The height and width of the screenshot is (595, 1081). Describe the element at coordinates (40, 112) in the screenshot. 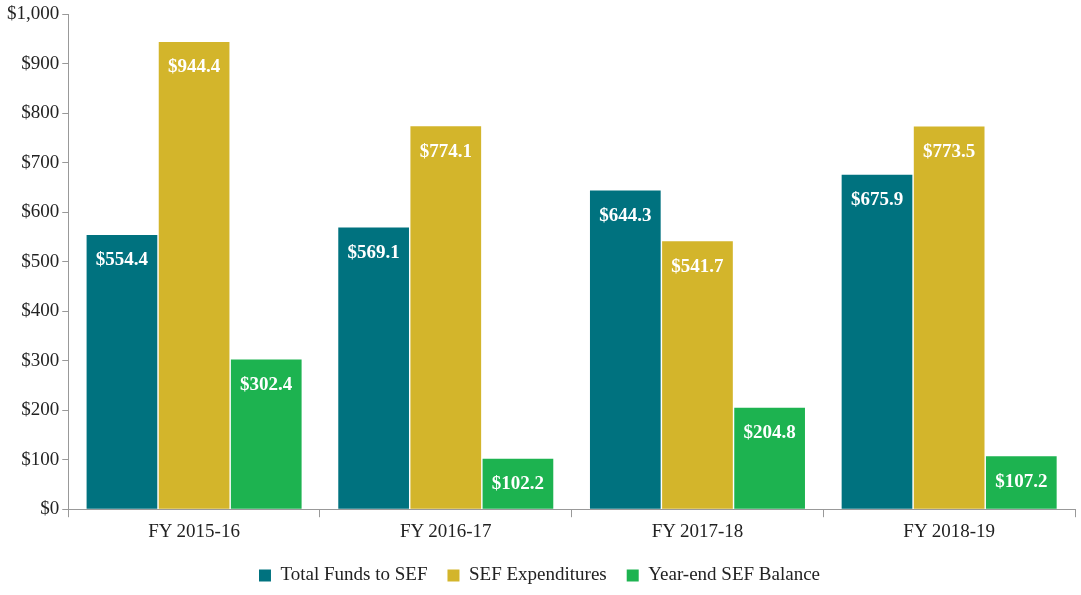

I see `y-tick-label: $800` at that location.